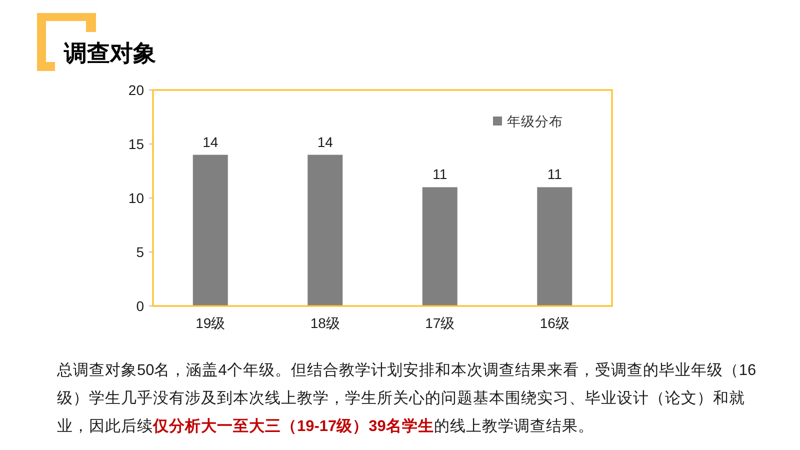 This screenshot has height=450, width=800. Describe the element at coordinates (407, 399) in the screenshot. I see `annotation: 总调查对象50名，涵盖4个年级。但结合教学计划安排和本次调查结果来看，受调查的毕业年级（16级）学生几乎没有涉及到本次线上教学，学生所关心的问题基本围绕实习、毕业设计（论文）和就业，因此后续仅分析大一至大三（19-17级）39名学生的线上教学调查结果。` at that location.